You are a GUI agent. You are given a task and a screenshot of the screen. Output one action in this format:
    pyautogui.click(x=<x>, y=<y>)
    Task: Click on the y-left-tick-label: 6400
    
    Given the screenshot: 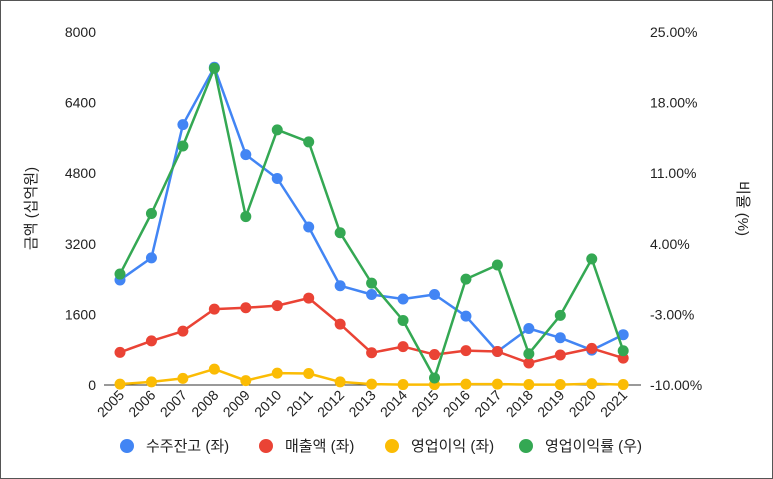 What is the action you would take?
    pyautogui.click(x=80, y=103)
    